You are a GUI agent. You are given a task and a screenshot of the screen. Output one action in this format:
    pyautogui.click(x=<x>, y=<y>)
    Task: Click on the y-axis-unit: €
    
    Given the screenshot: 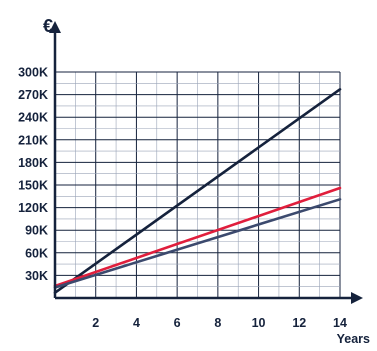 What is the action you would take?
    pyautogui.click(x=48, y=26)
    